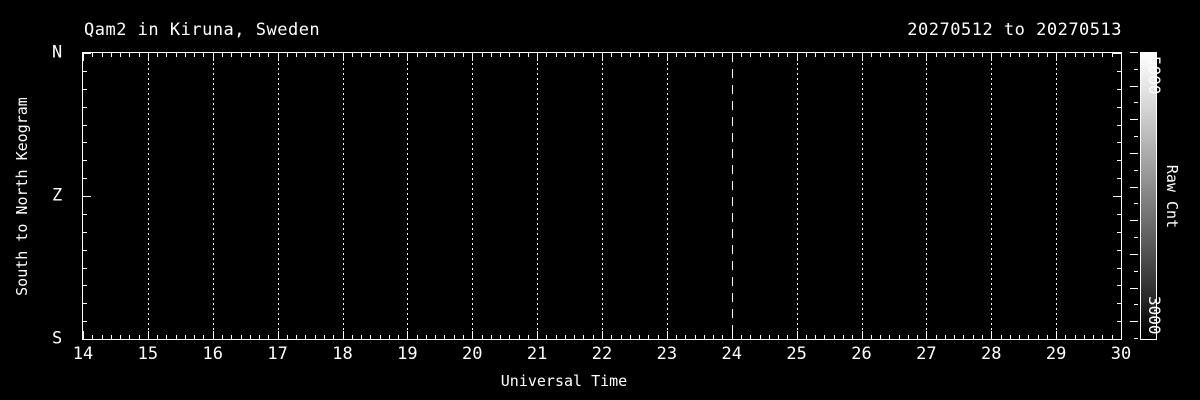 The width and height of the screenshot is (1200, 400). What do you see at coordinates (1117, 53) in the screenshot?
I see `y-tick-major` at bounding box center [1117, 53].